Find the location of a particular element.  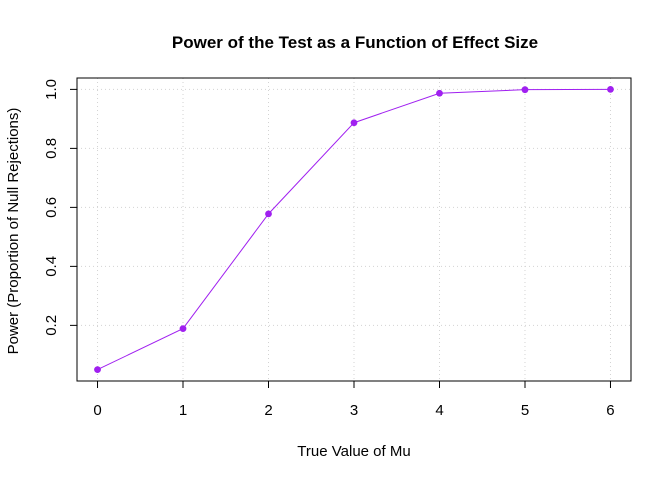

y-axis-title: Power (Proportion of Null Rejections) is located at coordinates (13, 231).